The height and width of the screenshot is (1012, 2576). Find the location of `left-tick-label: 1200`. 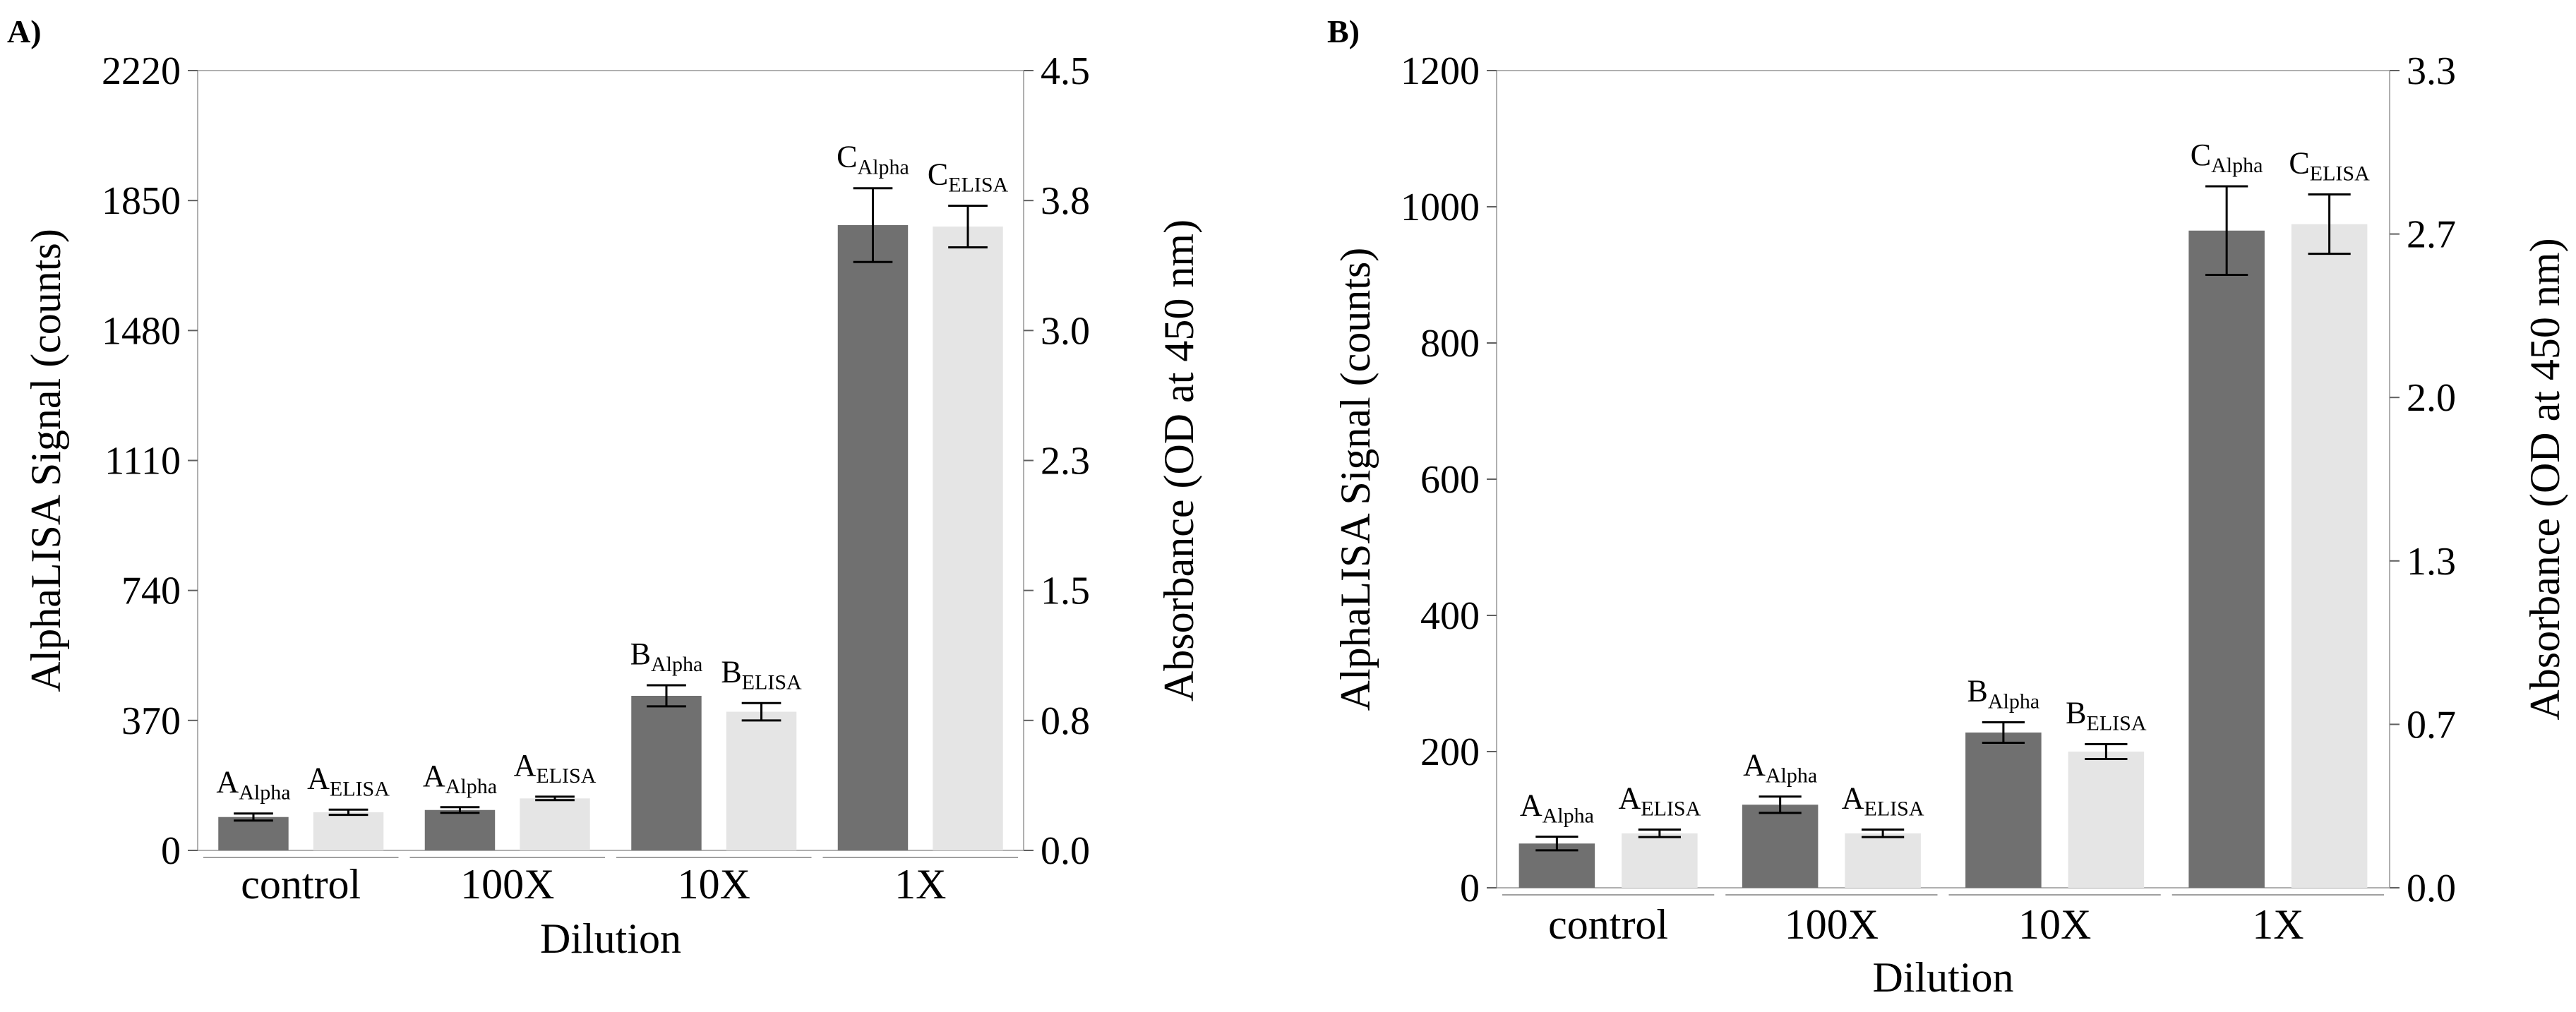

left-tick-label: 1200 is located at coordinates (1440, 71).